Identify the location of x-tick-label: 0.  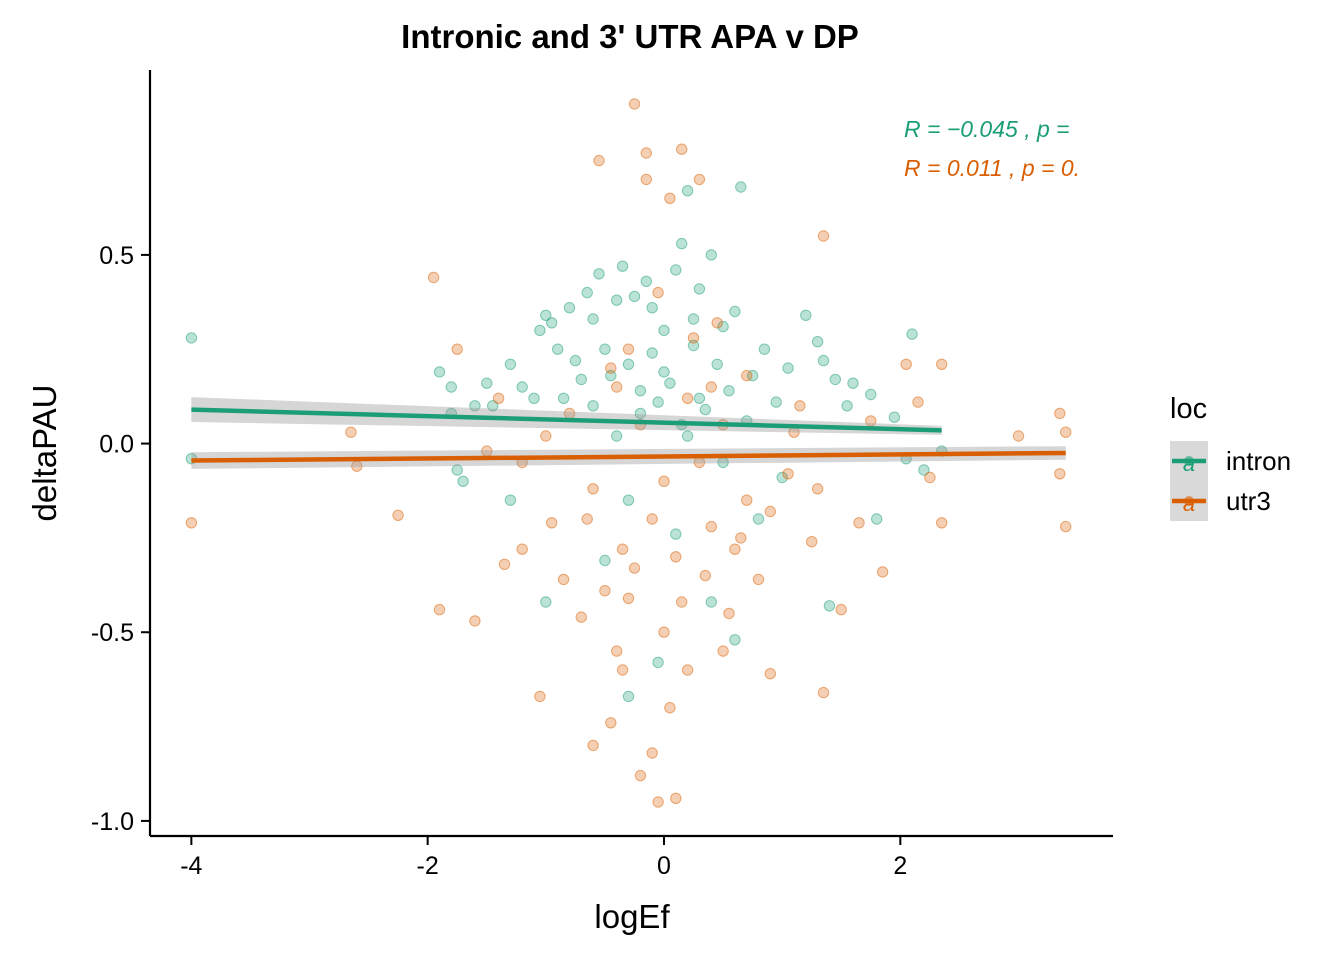
(664, 866).